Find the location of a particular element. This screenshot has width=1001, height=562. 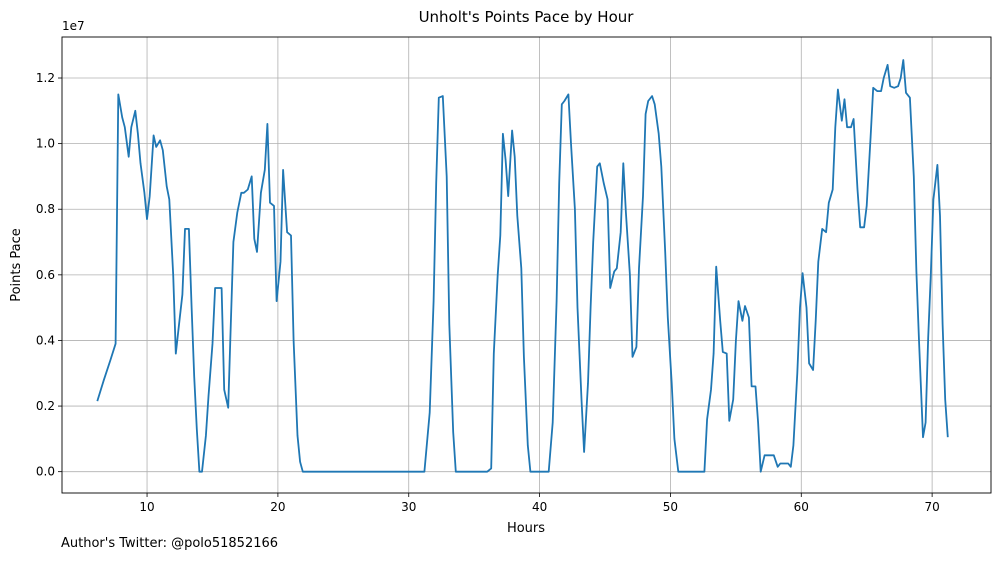

y-tick-label: 0.0 is located at coordinates (45, 472).